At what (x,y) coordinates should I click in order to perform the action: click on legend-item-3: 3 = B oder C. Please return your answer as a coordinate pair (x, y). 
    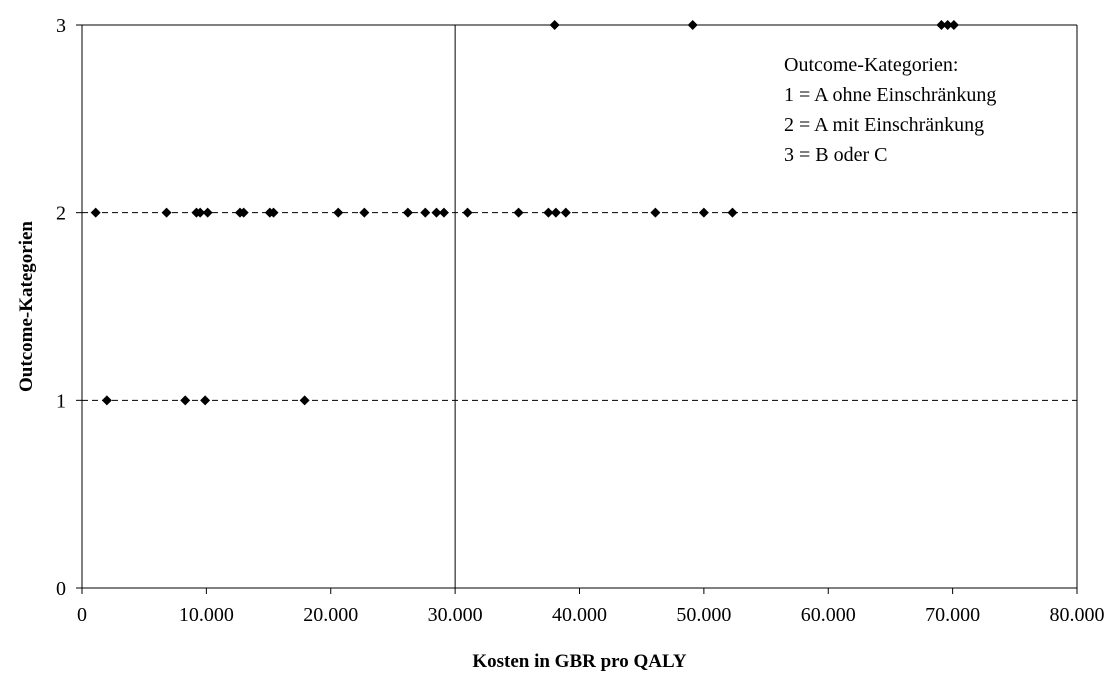
    Looking at the image, I should click on (836, 155).